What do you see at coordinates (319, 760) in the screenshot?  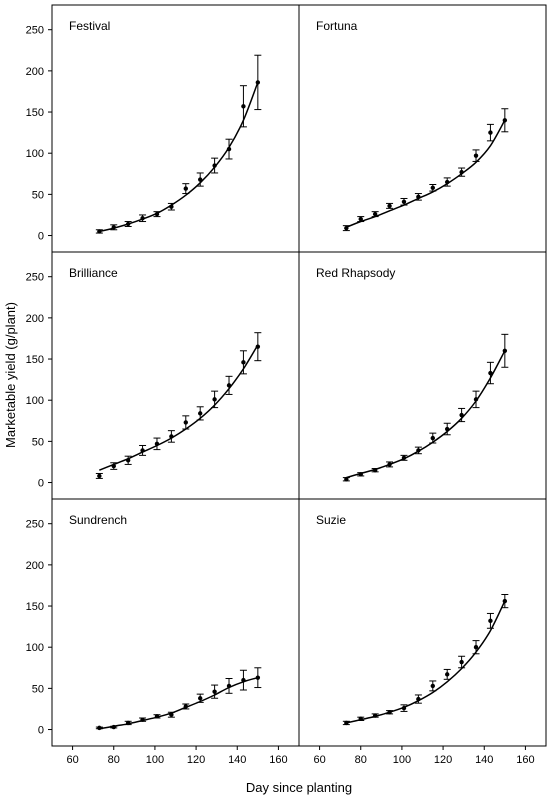 I see `x-tick-label: 60` at bounding box center [319, 760].